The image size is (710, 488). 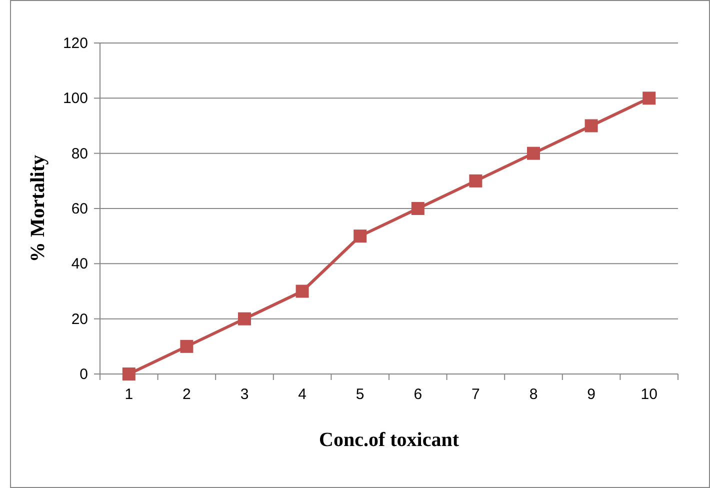 What do you see at coordinates (389, 440) in the screenshot?
I see `x-axis-title: Conc.of toxicant` at bounding box center [389, 440].